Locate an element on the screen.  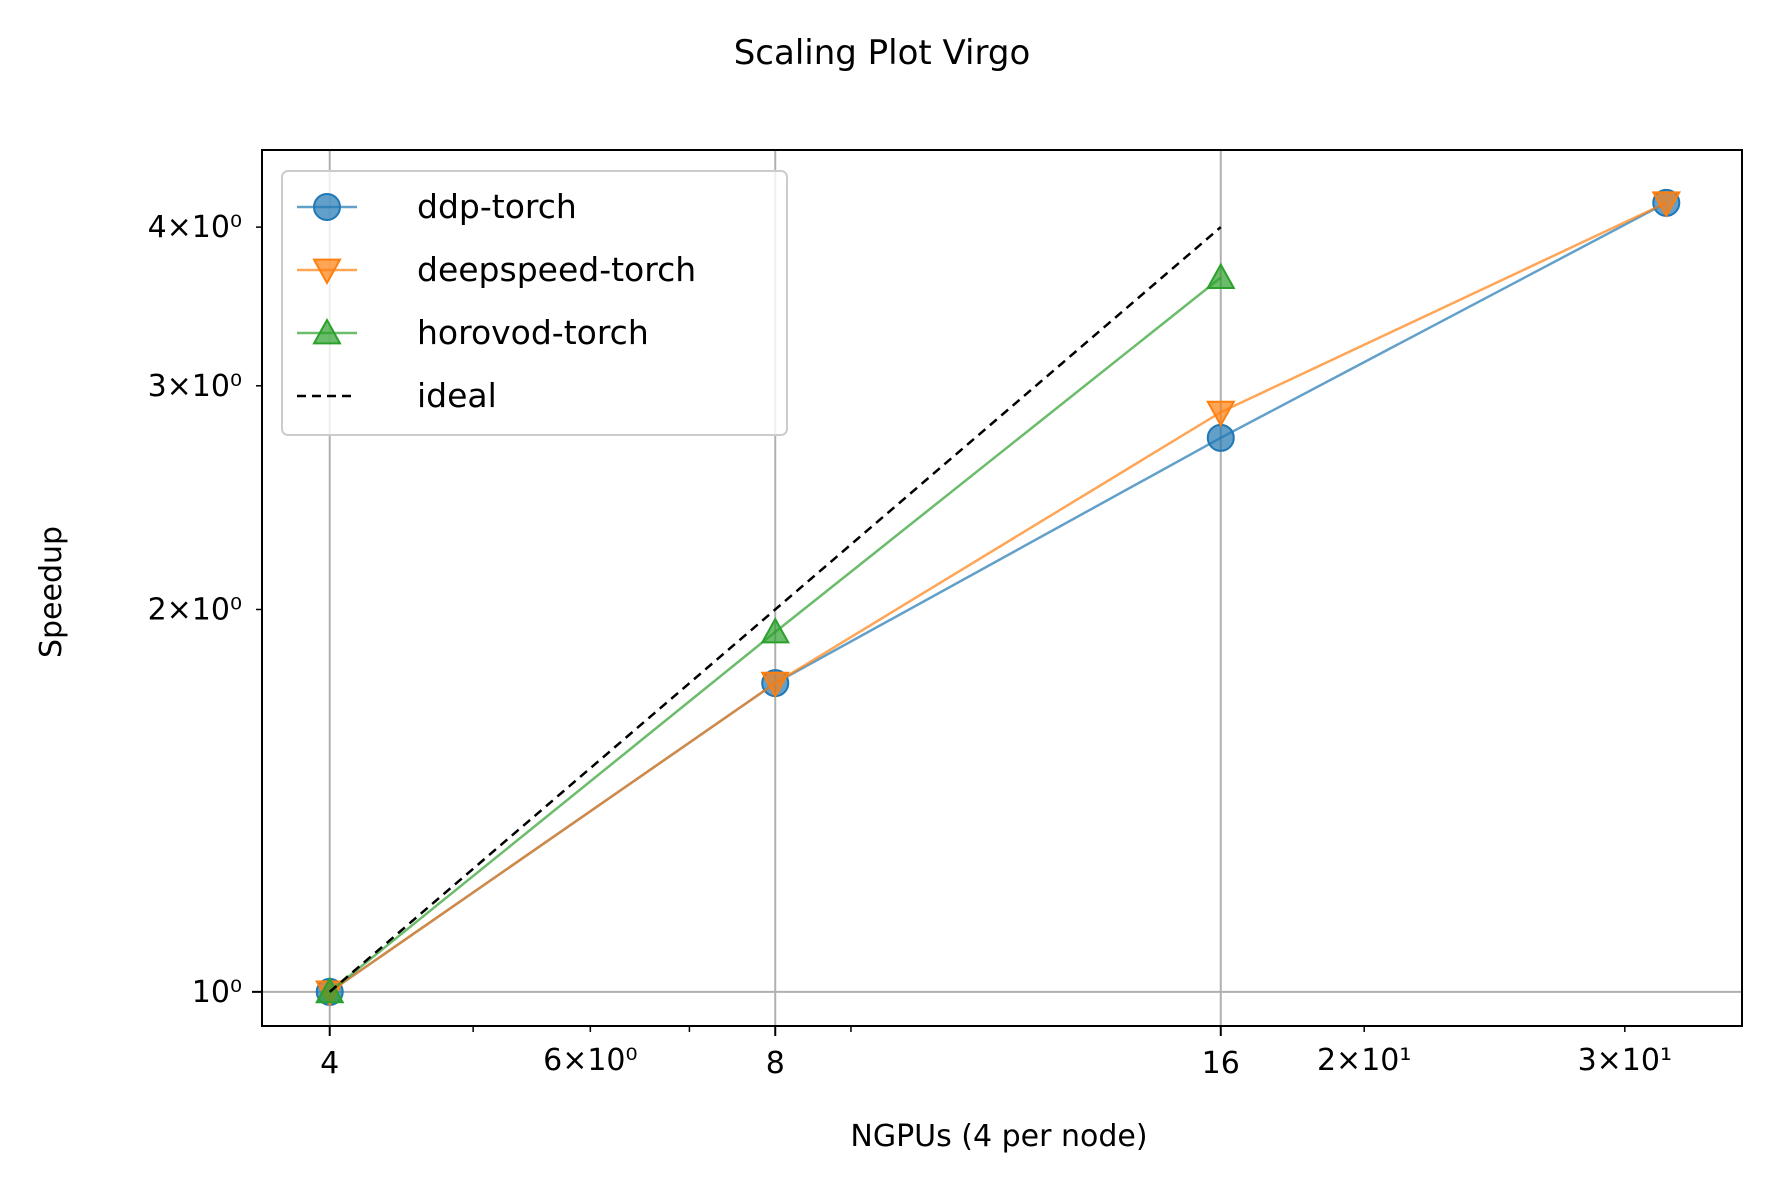
x-axis-label: NGPUs (4 per node) is located at coordinates (998, 1136).